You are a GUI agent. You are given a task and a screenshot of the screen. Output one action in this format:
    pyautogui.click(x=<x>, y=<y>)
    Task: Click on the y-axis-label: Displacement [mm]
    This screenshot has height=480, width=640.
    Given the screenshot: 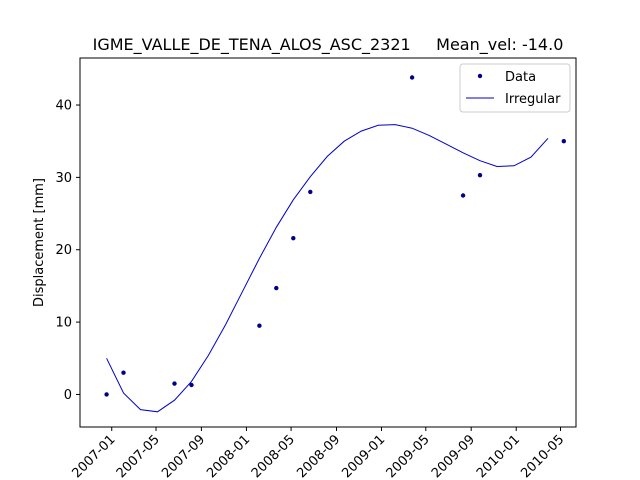 What is the action you would take?
    pyautogui.click(x=39, y=242)
    